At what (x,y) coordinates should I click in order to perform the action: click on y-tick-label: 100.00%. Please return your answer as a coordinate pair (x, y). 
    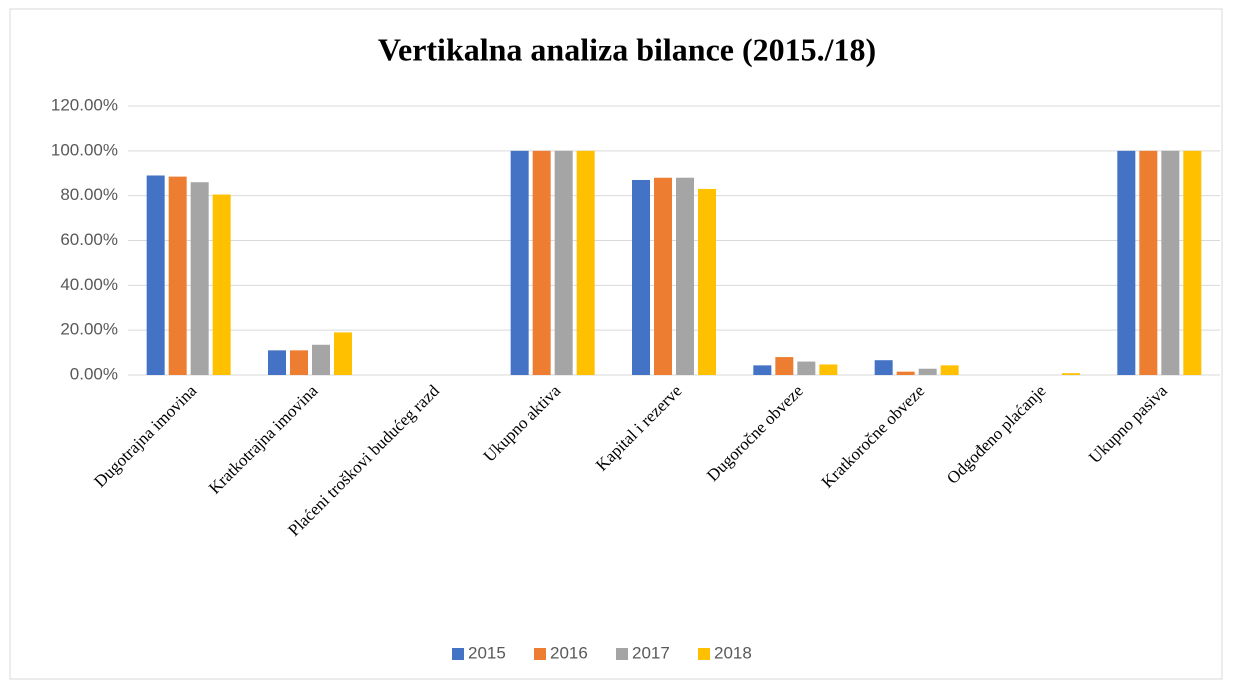
    Looking at the image, I should click on (84, 149).